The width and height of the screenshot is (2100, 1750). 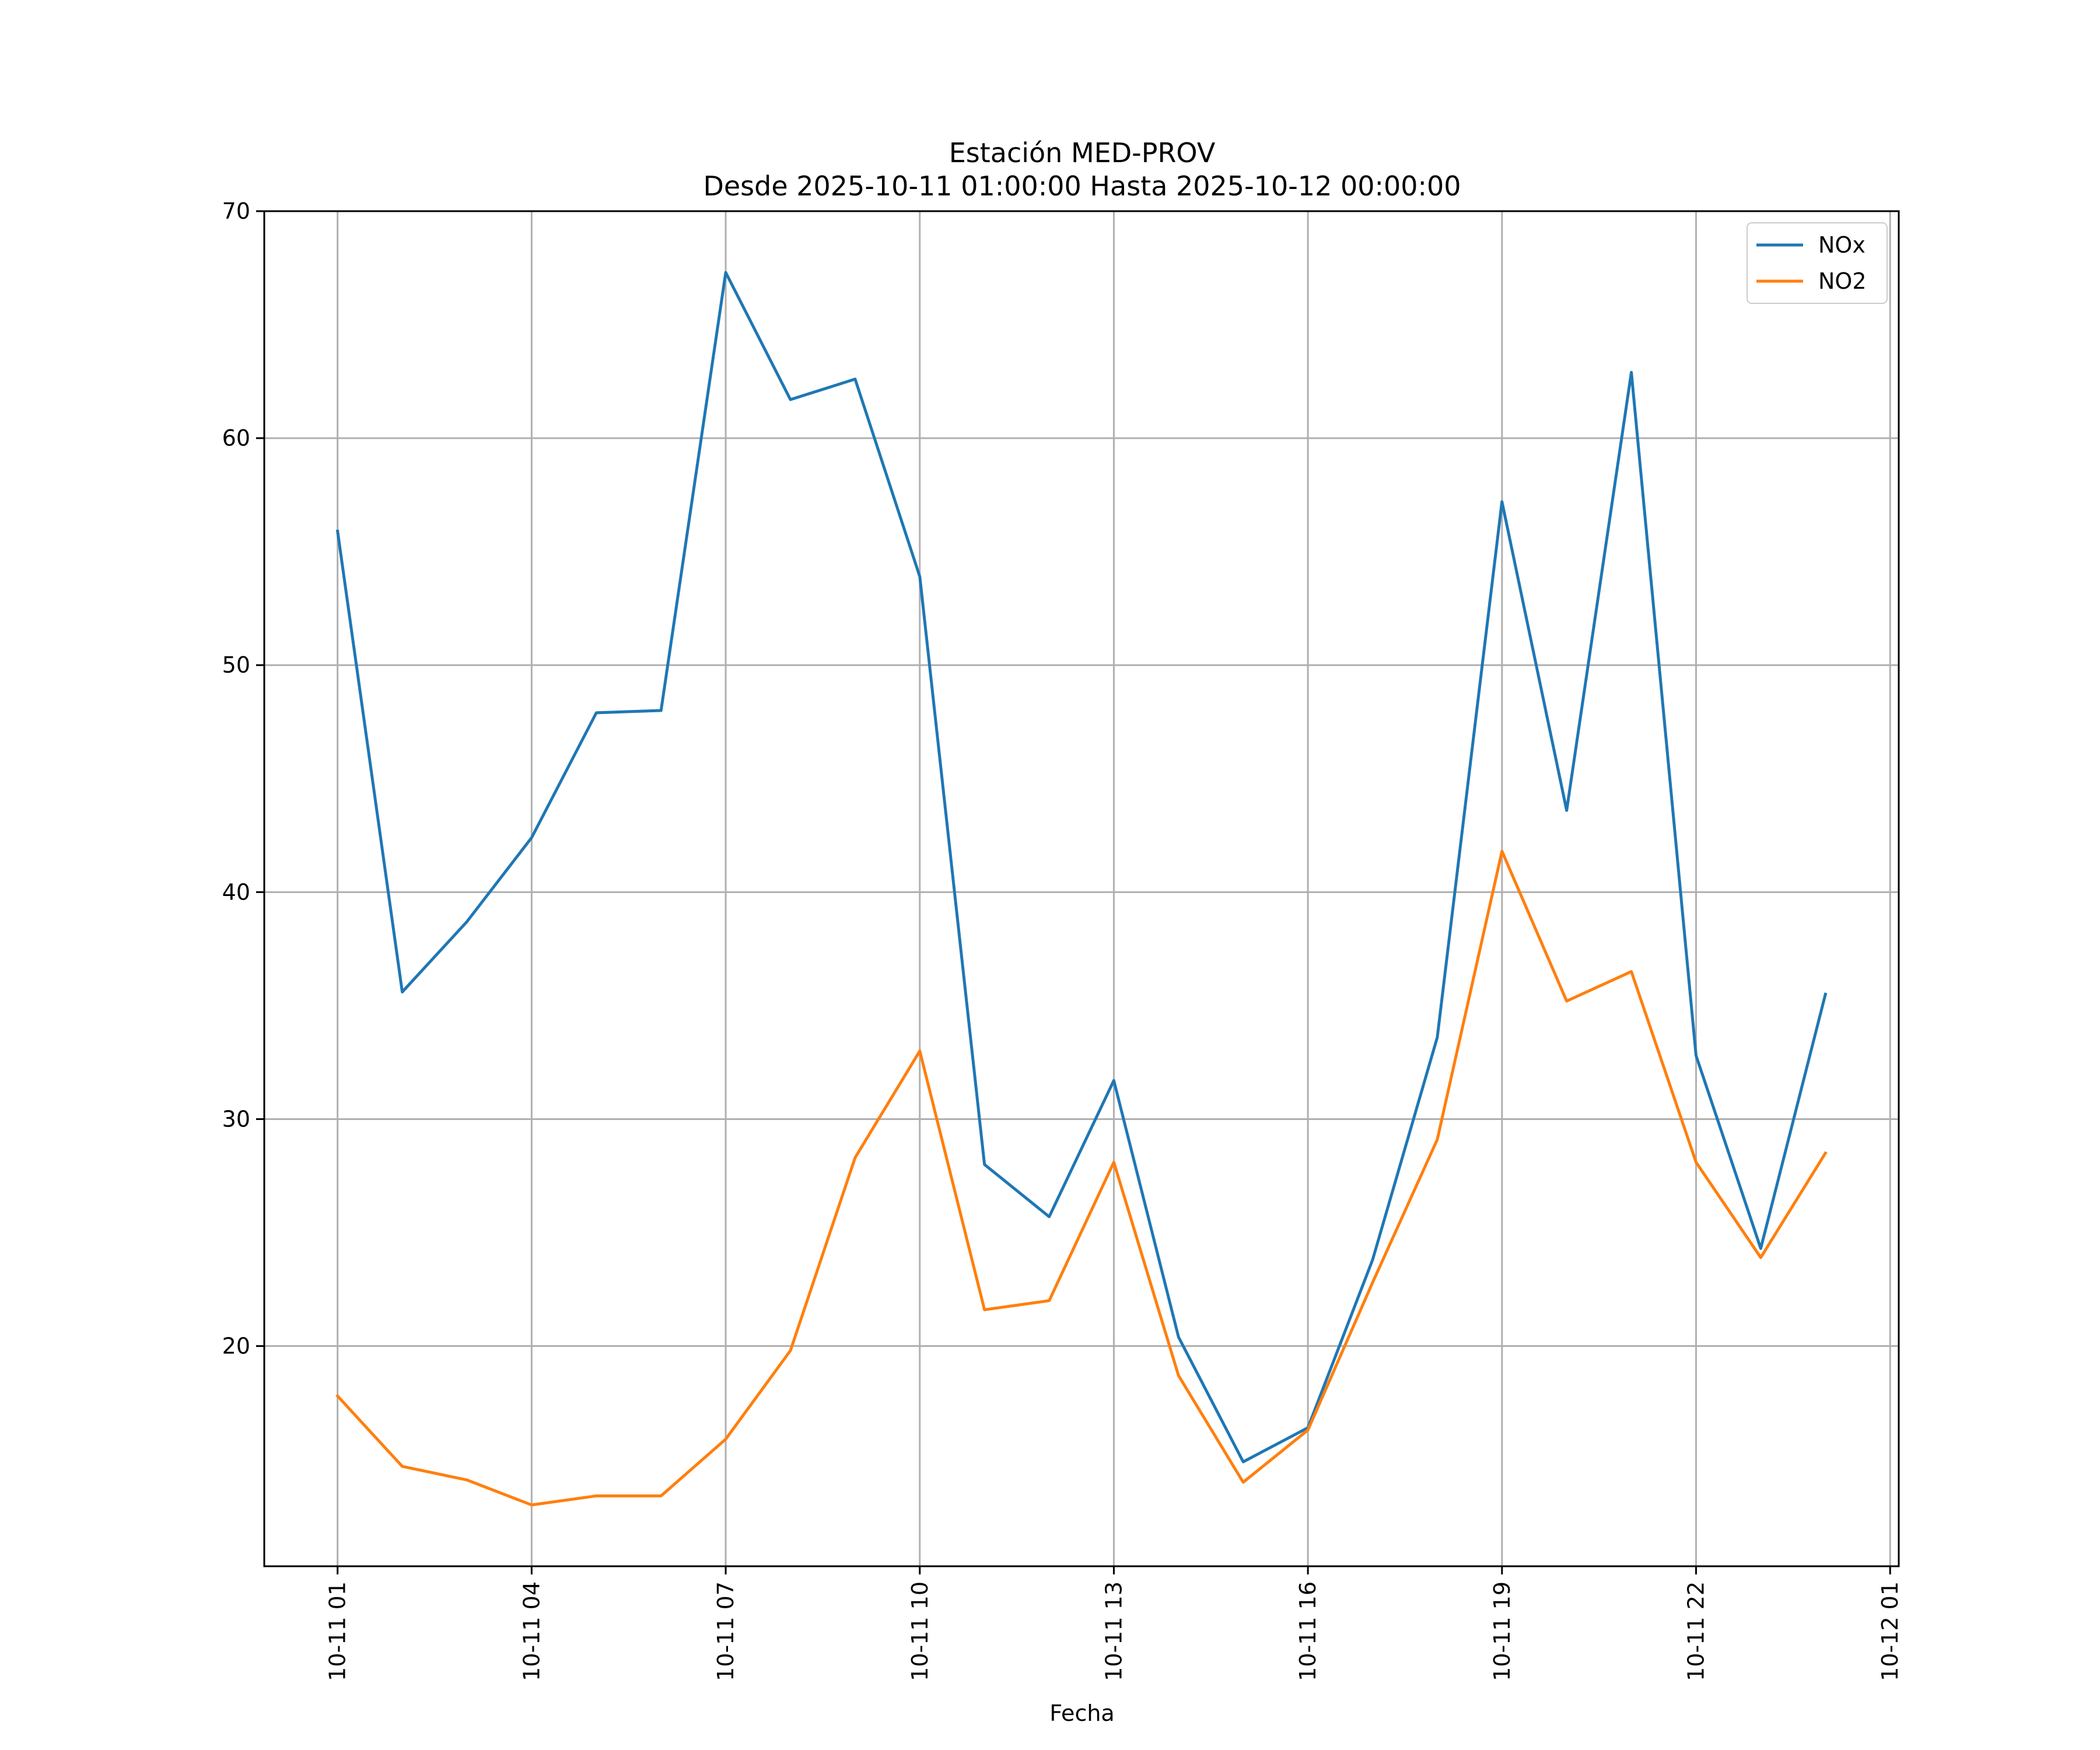 What do you see at coordinates (236, 1346) in the screenshot?
I see `y-tick-label: 20` at bounding box center [236, 1346].